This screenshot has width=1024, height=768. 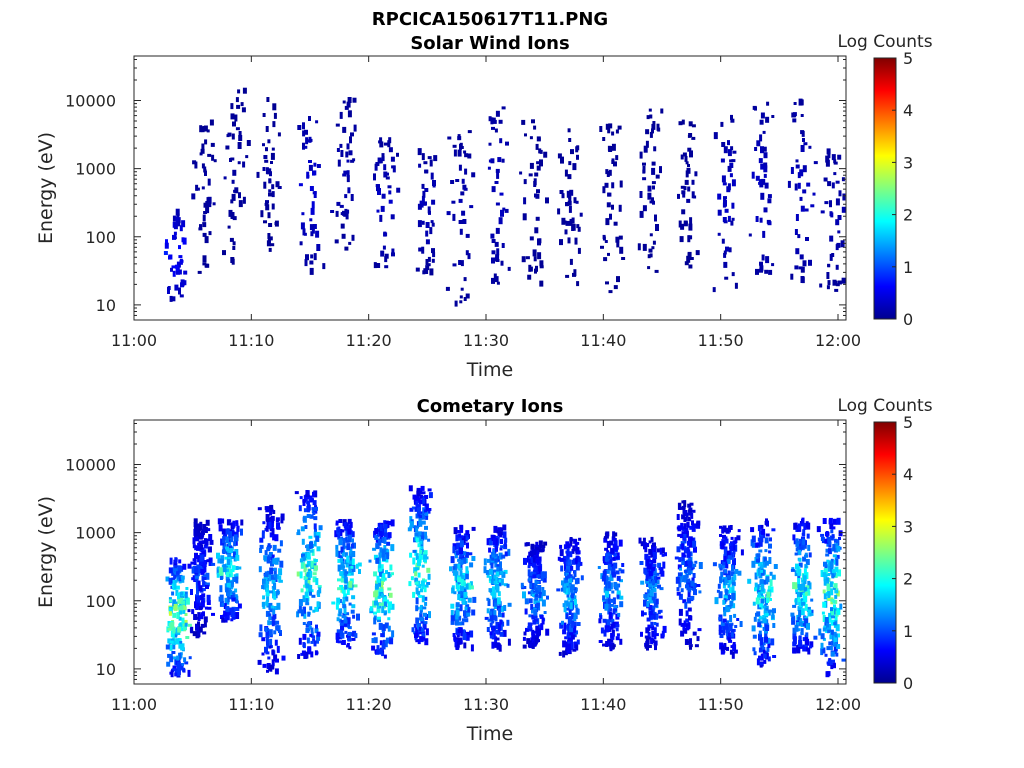 I want to click on x-tick-label: 11:40, so click(x=603, y=340).